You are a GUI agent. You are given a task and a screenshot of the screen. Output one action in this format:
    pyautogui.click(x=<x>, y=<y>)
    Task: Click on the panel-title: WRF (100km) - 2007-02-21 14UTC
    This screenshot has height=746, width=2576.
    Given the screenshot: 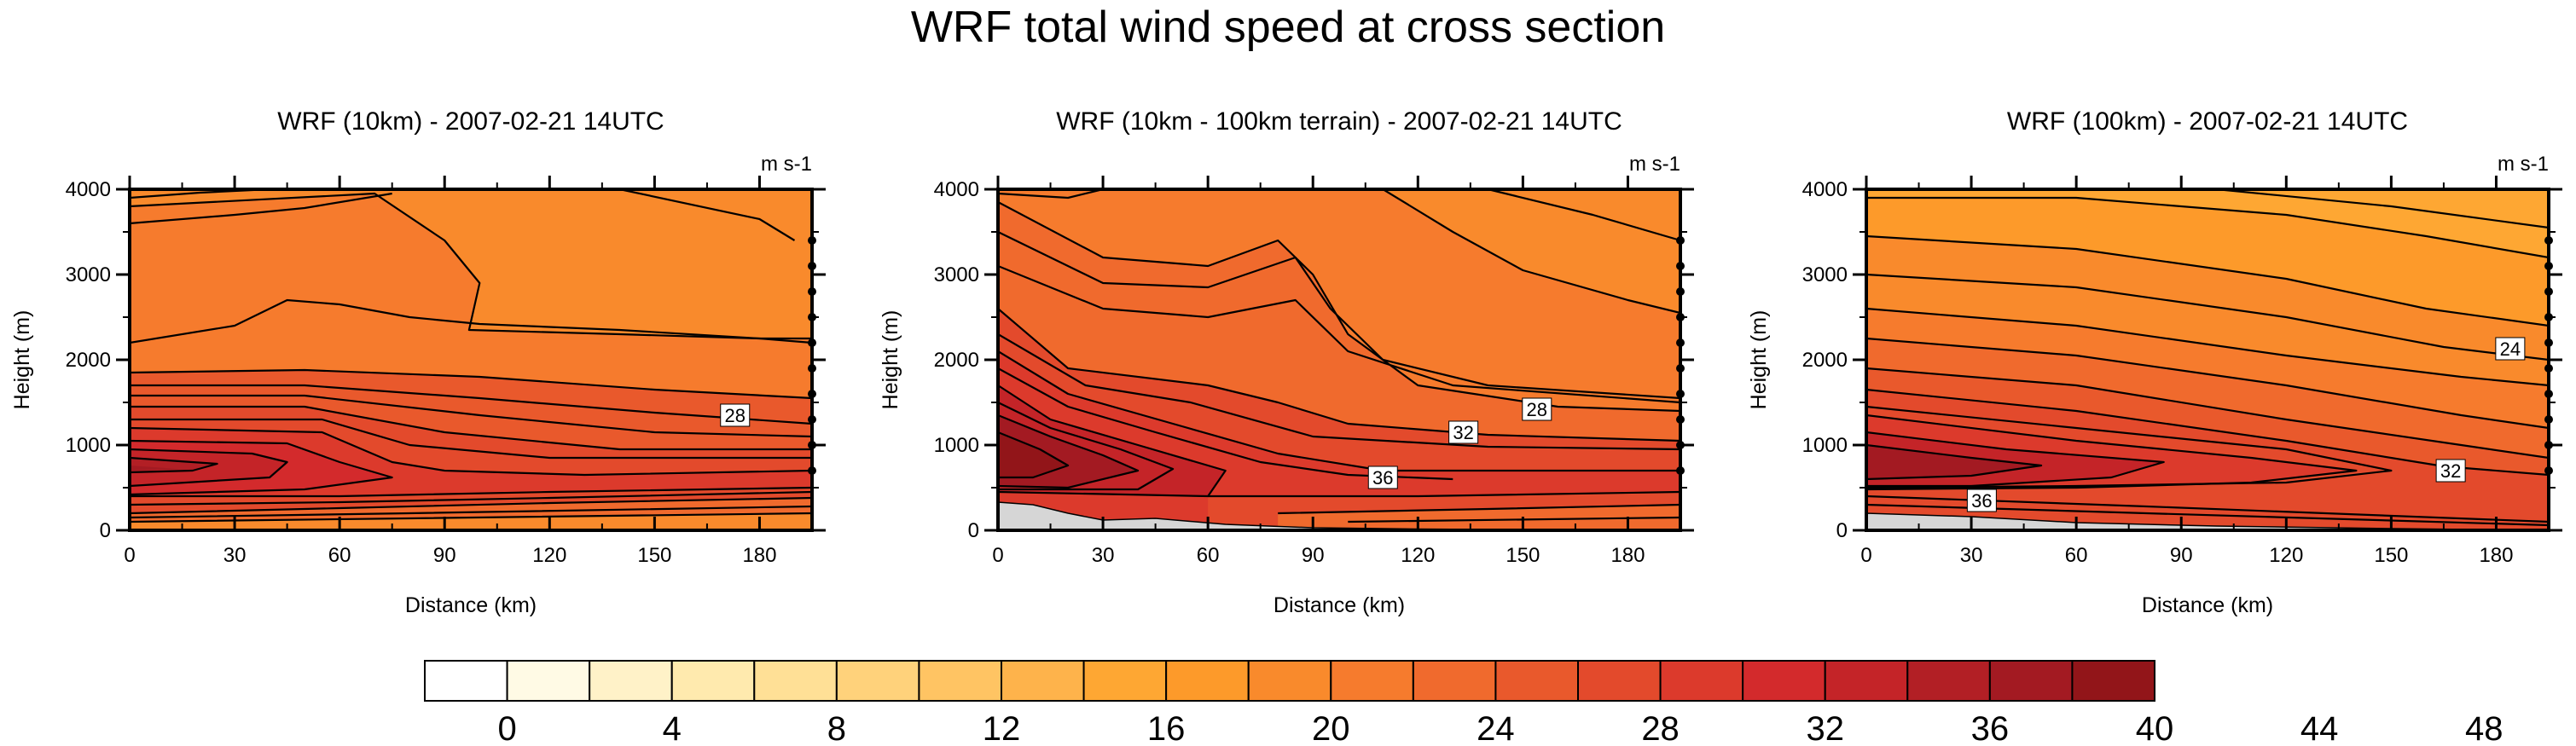 What is the action you would take?
    pyautogui.click(x=2207, y=121)
    